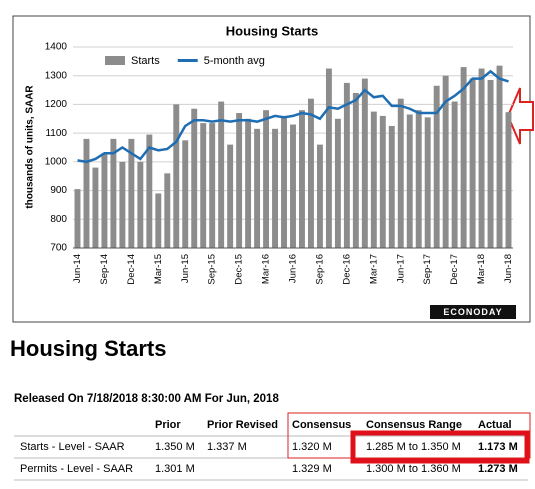  What do you see at coordinates (76, 469) in the screenshot?
I see `table-cell: Permits - Level - SAAR` at bounding box center [76, 469].